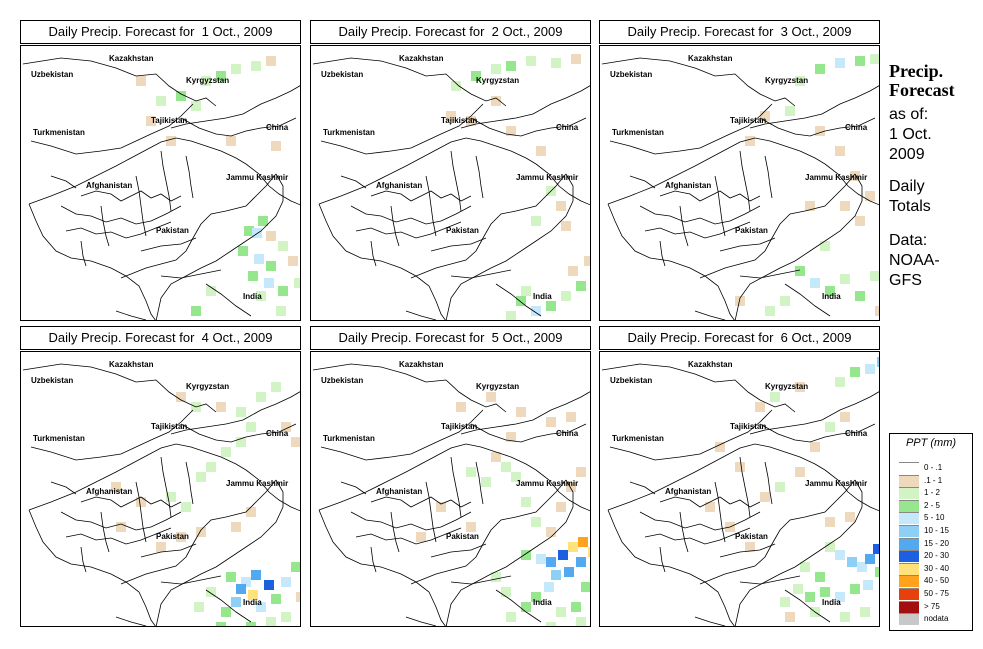 This screenshot has width=983, height=649. I want to click on map-svg, so click(161, 188).